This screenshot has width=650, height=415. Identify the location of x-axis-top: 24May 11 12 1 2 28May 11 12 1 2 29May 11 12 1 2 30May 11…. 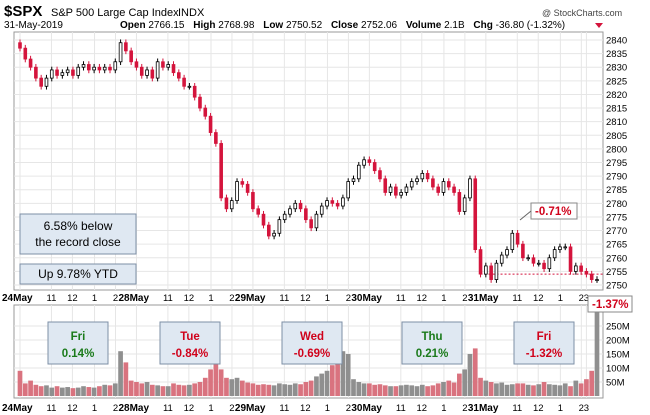
(295, 298).